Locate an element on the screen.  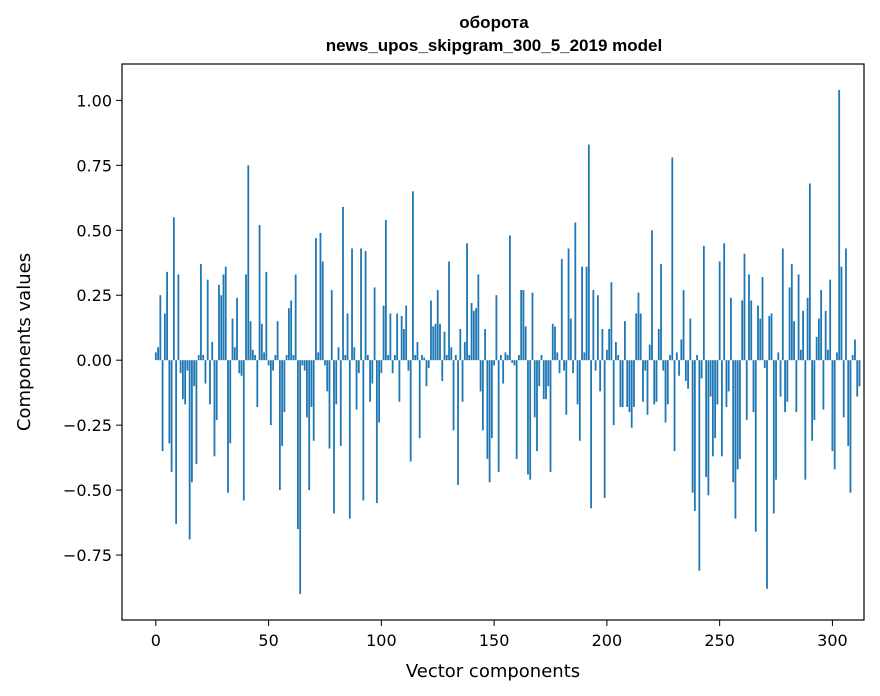
y-tick-label: −0.25 is located at coordinates (87, 425).